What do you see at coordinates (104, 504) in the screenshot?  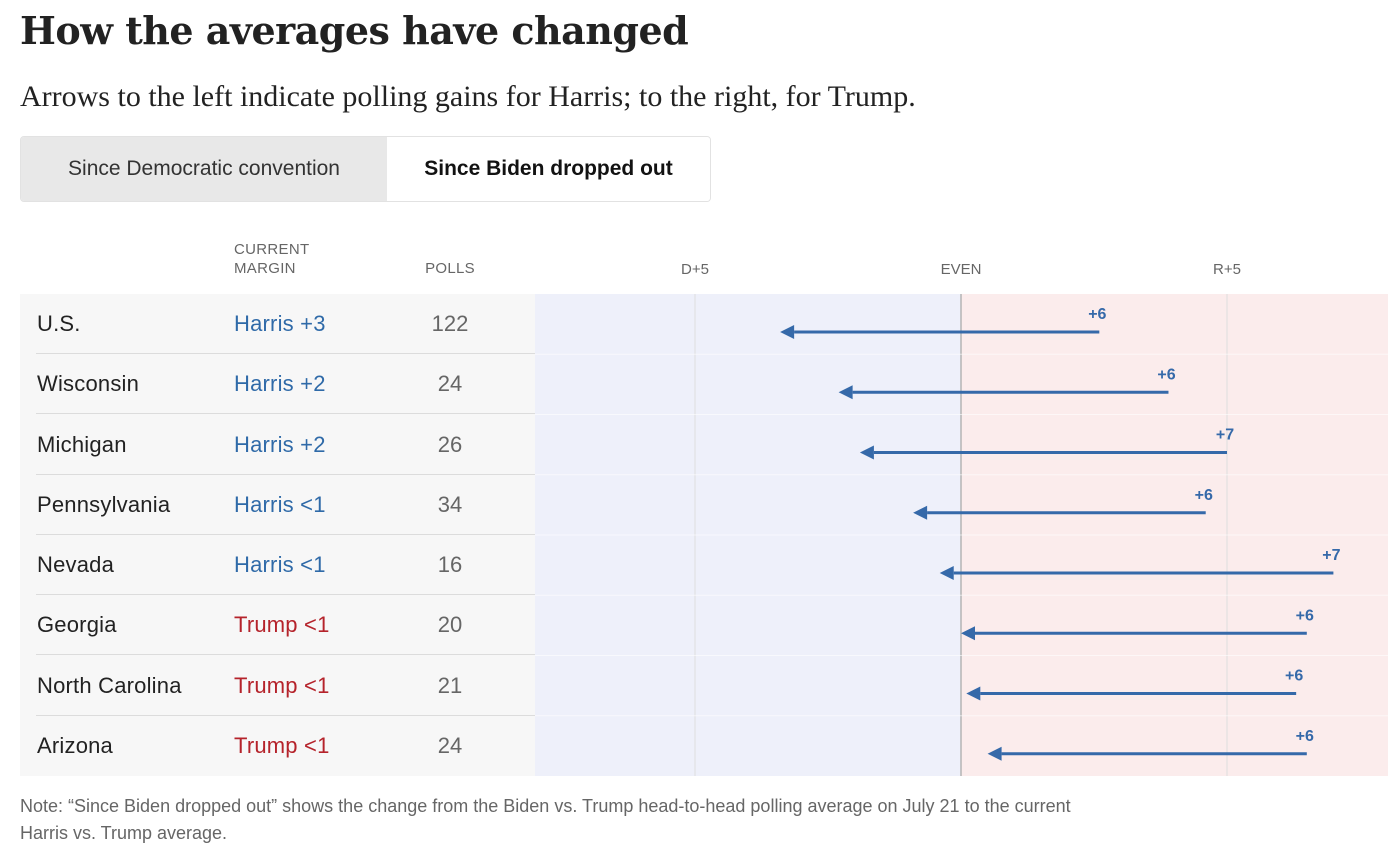 I see `state-name: Pennsylvania` at bounding box center [104, 504].